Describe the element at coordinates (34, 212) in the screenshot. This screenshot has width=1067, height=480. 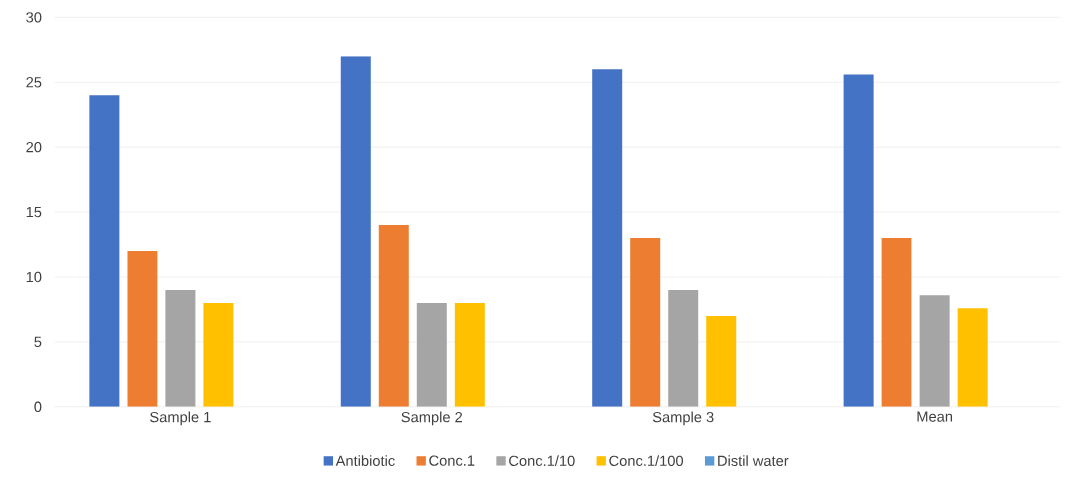
I see `y-tick-label: 15` at that location.